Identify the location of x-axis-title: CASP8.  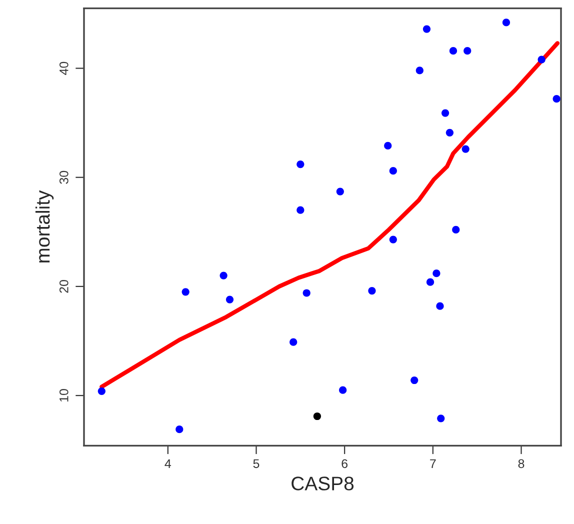
(323, 483).